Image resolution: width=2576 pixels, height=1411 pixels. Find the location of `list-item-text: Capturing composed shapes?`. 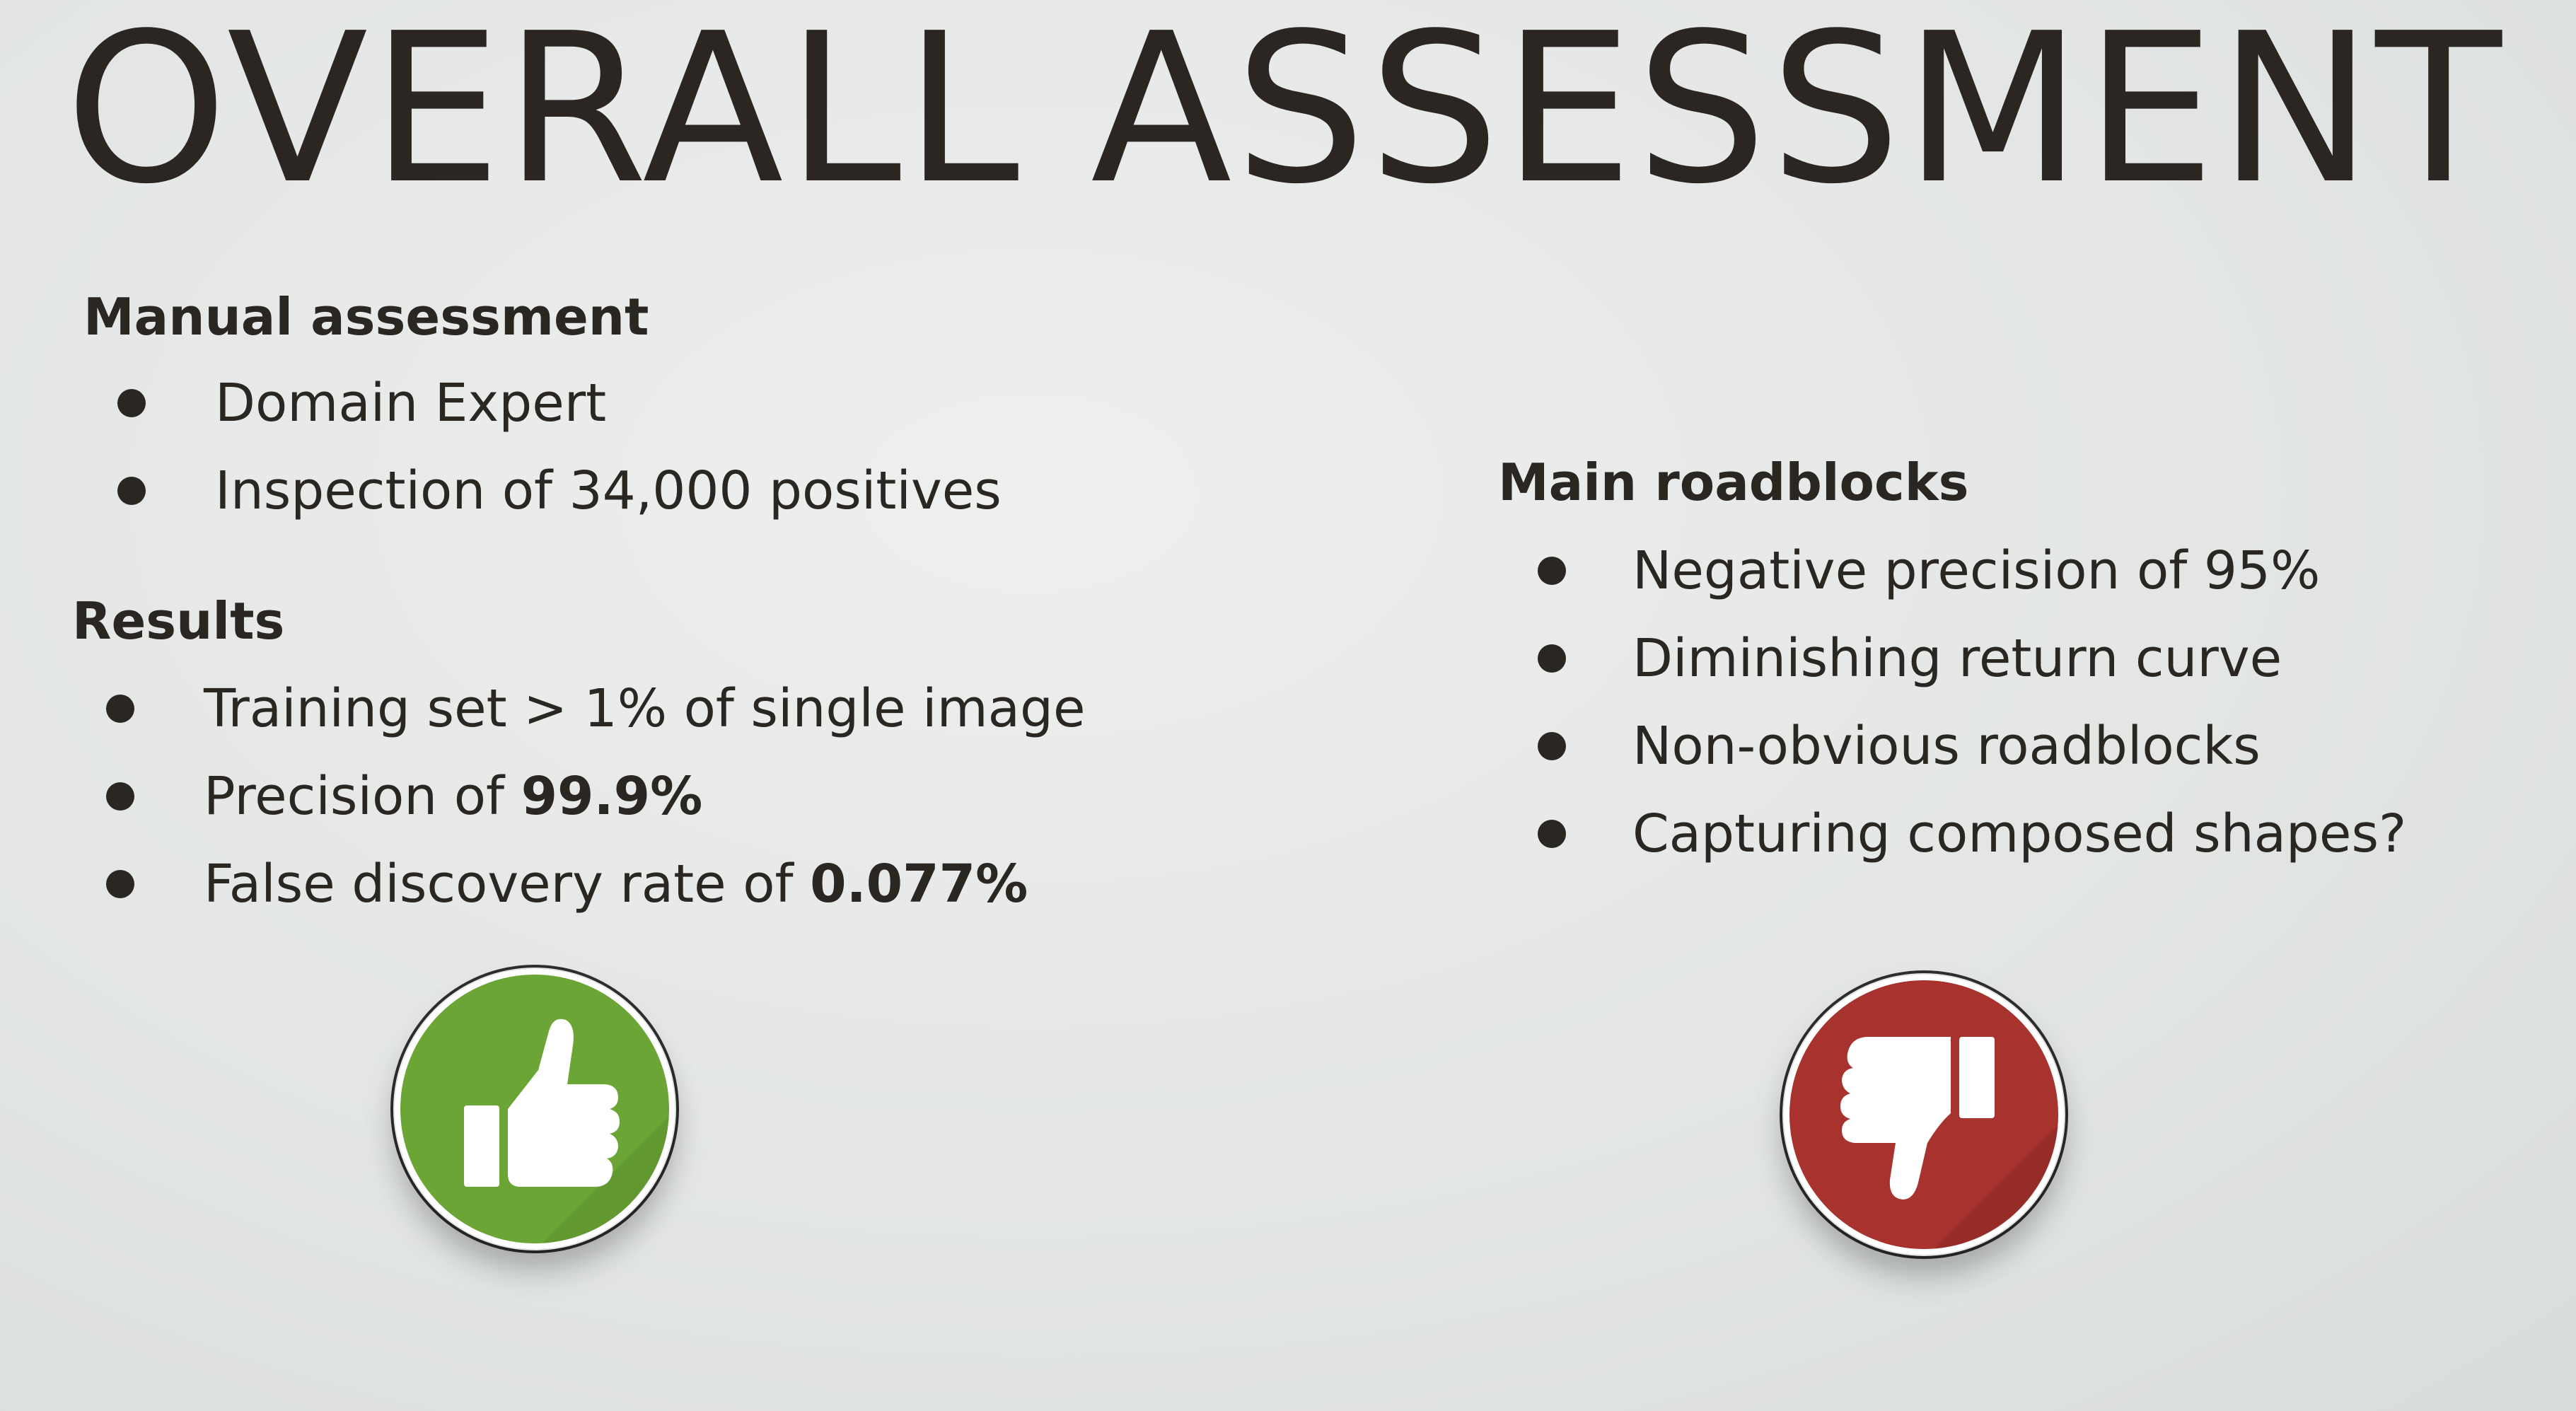

list-item-text: Capturing composed shapes? is located at coordinates (2019, 833).